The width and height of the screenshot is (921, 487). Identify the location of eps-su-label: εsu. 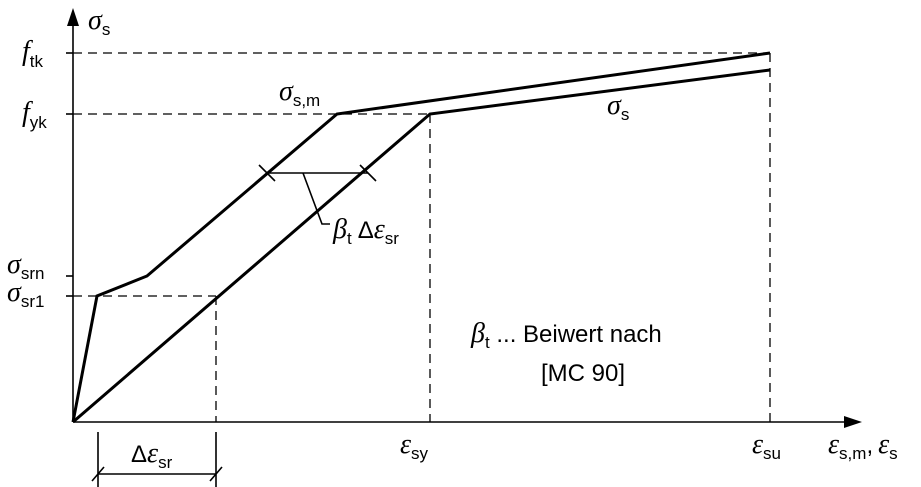
(766, 446).